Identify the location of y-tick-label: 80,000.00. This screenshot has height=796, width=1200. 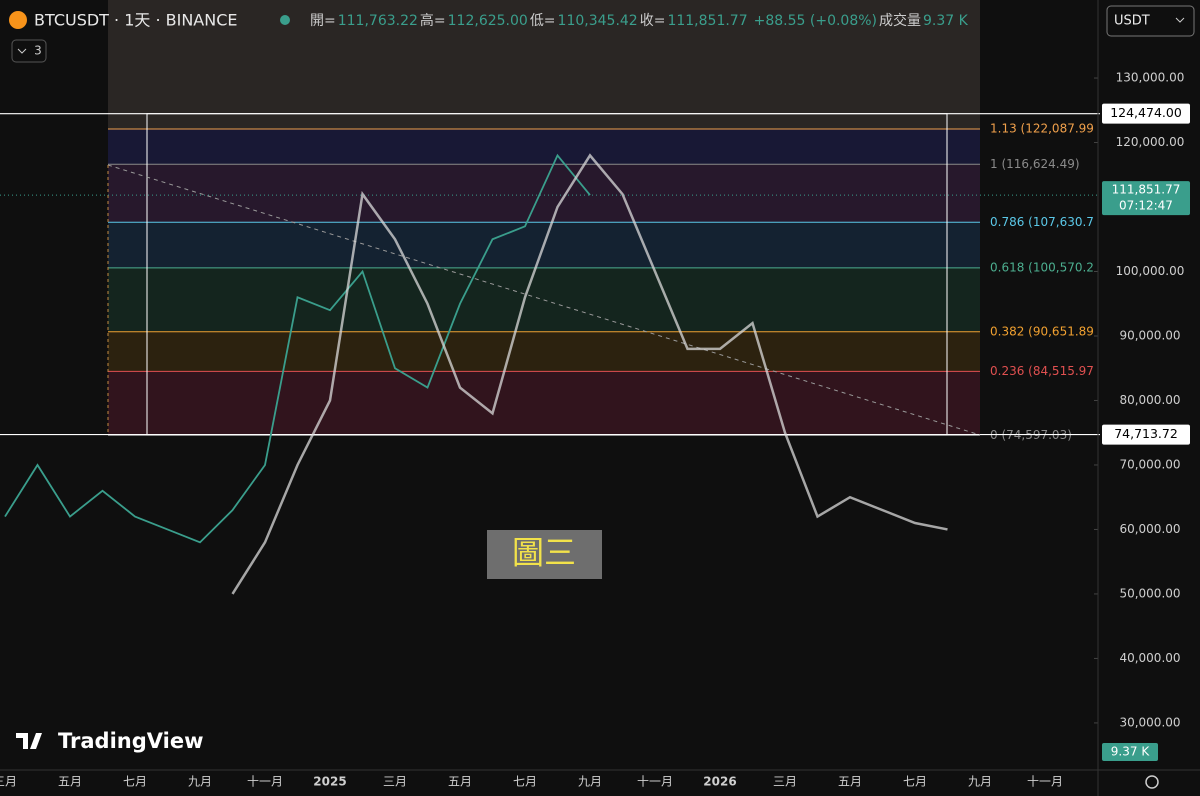
(1149, 400).